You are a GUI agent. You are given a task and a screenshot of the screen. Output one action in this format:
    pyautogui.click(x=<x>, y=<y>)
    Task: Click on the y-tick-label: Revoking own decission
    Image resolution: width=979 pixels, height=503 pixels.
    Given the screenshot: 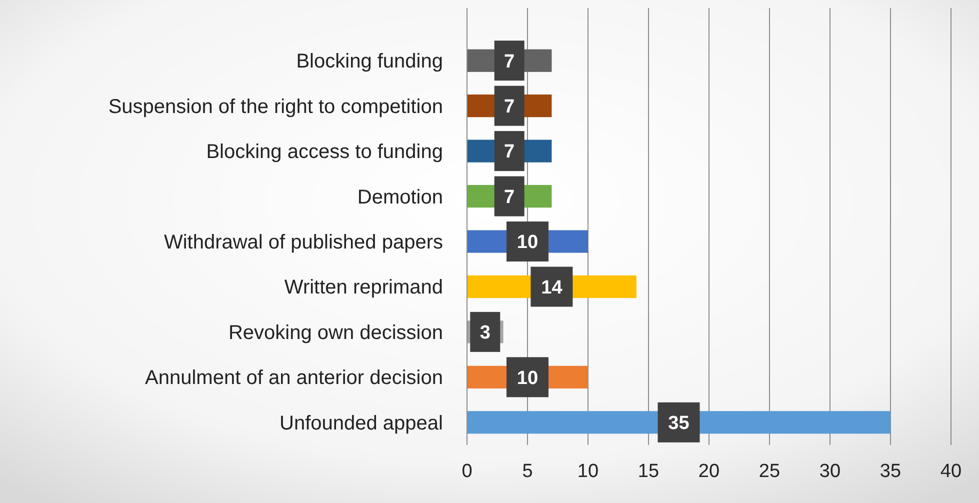 What is the action you would take?
    pyautogui.click(x=335, y=333)
    